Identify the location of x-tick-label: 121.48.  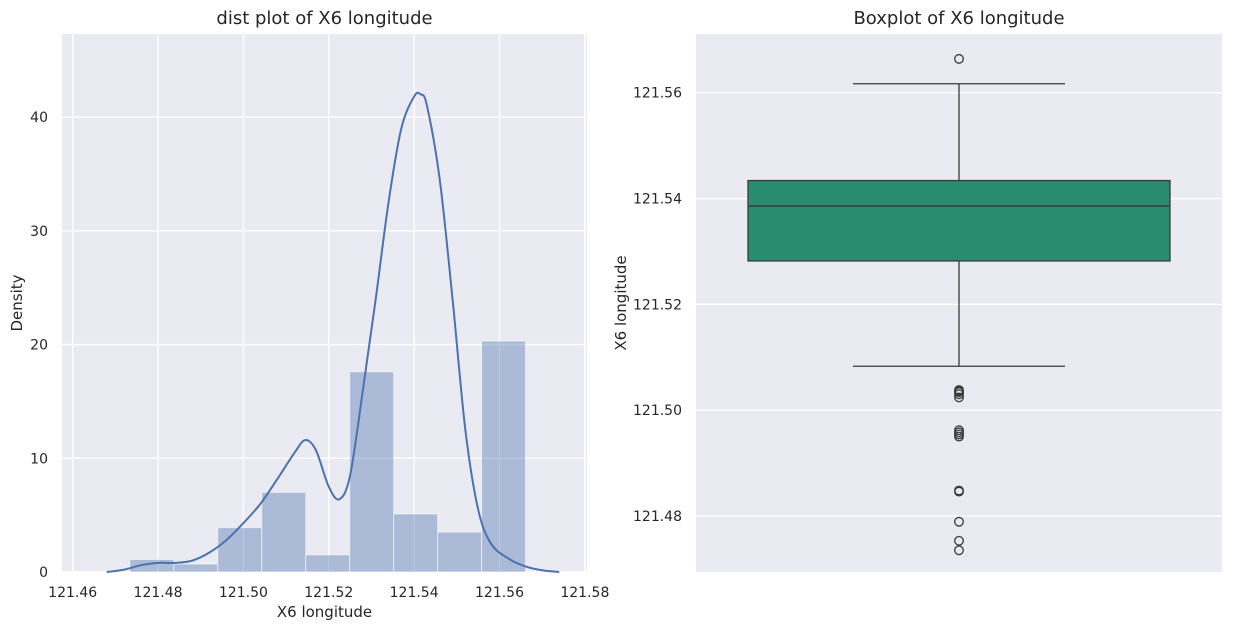
(158, 593).